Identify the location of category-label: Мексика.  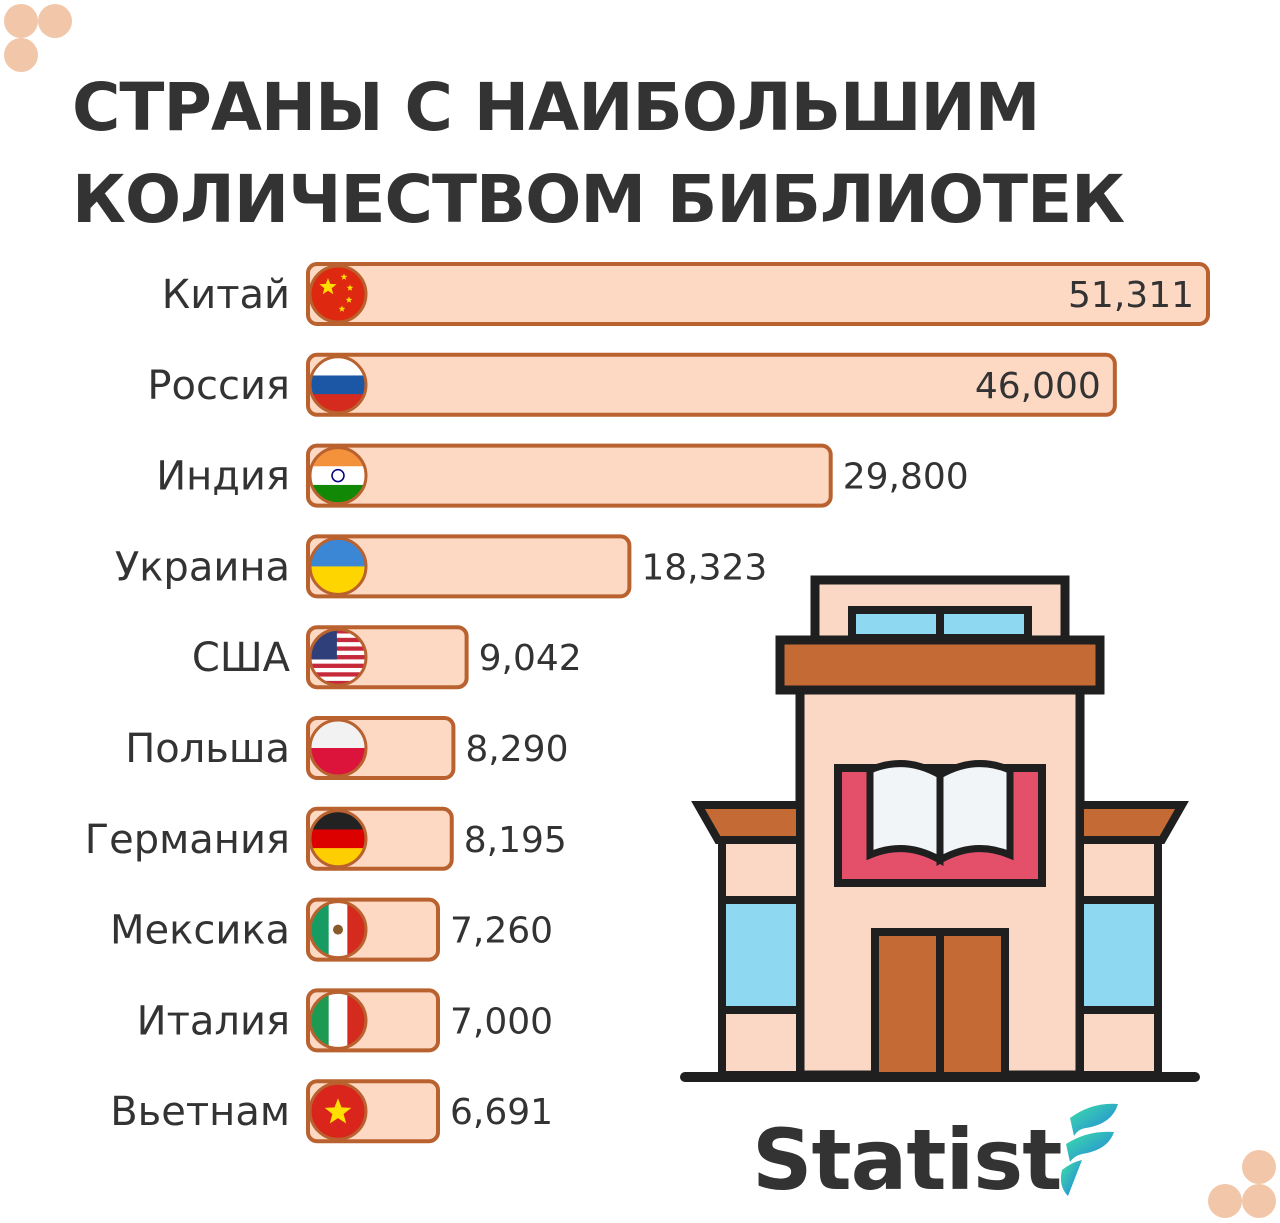
(200, 931).